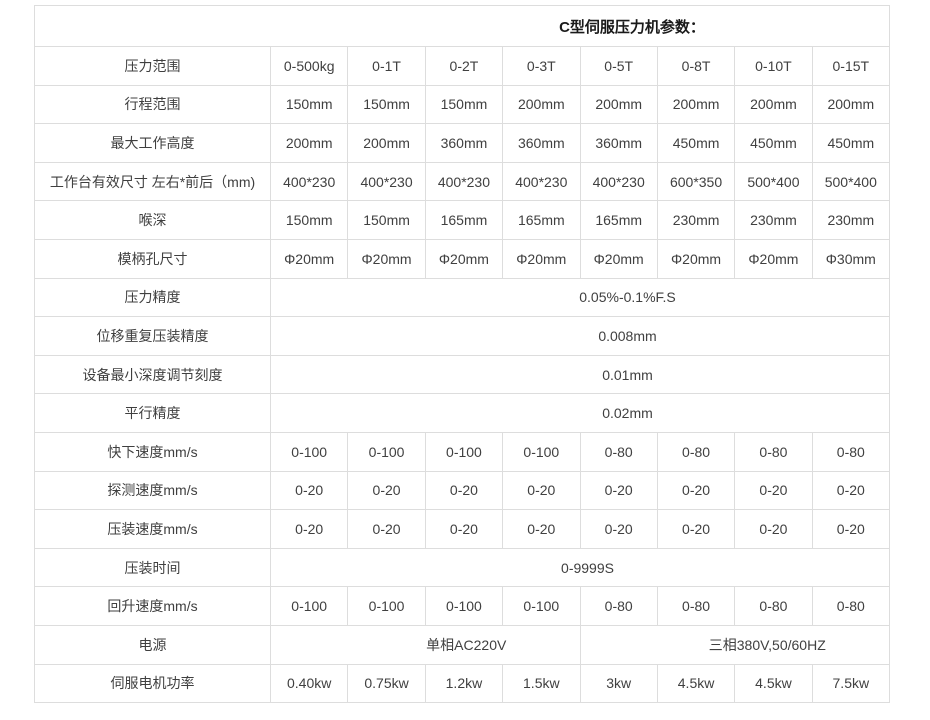  Describe the element at coordinates (152, 374) in the screenshot. I see `row-label-cell: 设备最小深度调节刻度` at that location.